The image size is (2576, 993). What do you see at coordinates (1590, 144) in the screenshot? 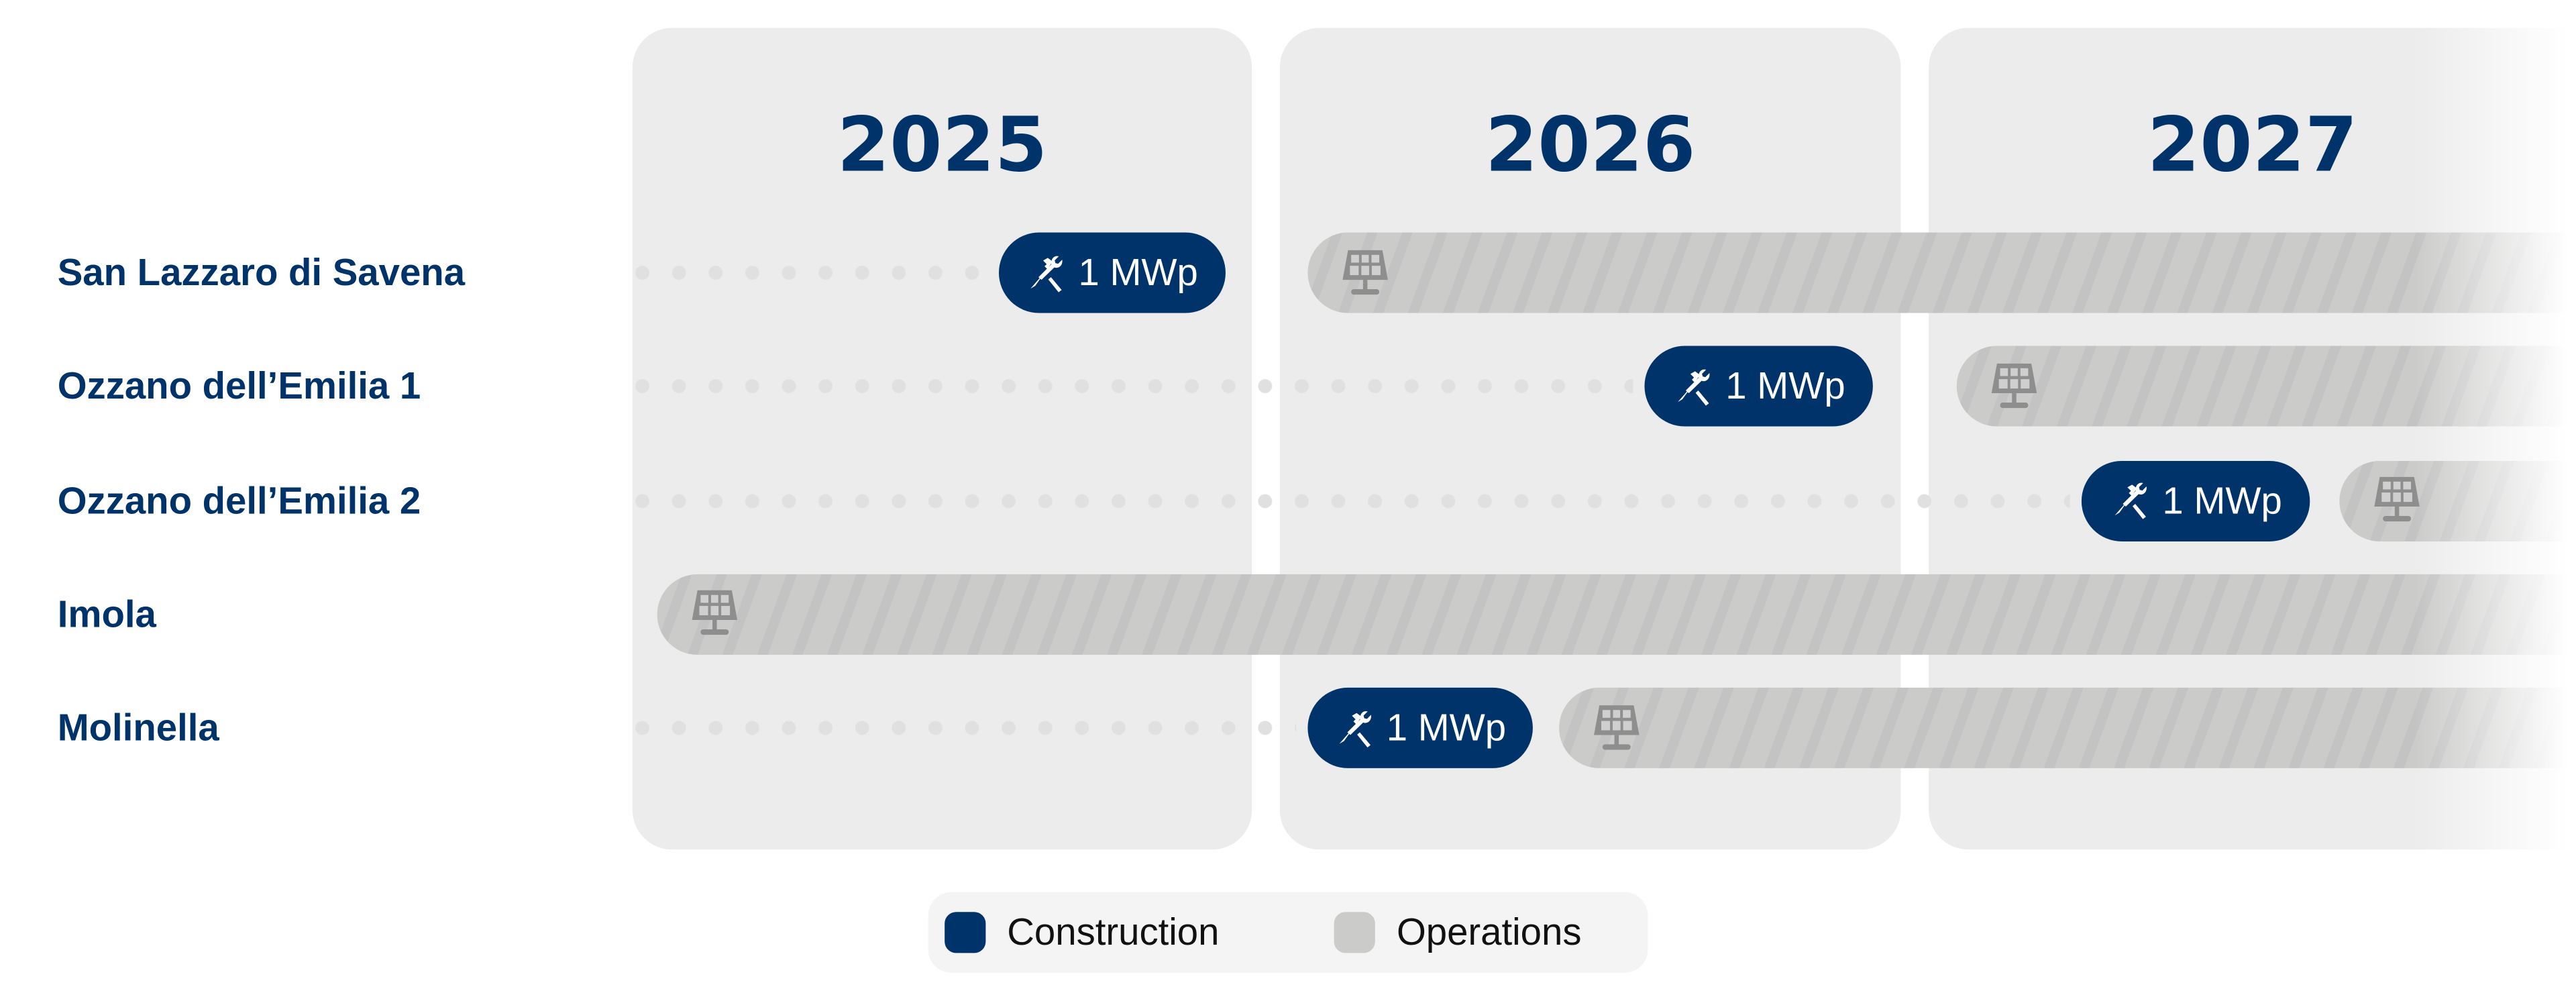
I see `year-label: 2026` at bounding box center [1590, 144].